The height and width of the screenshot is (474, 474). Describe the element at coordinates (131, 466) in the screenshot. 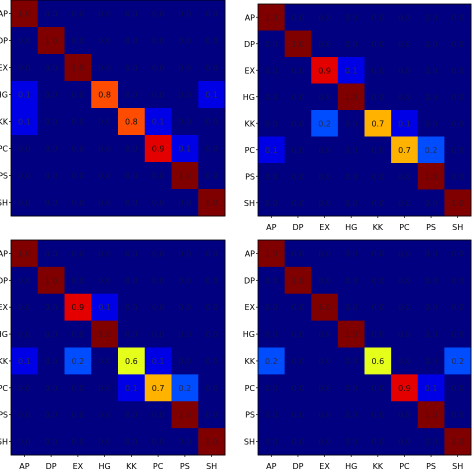

I see `x-tick-label: KK` at that location.